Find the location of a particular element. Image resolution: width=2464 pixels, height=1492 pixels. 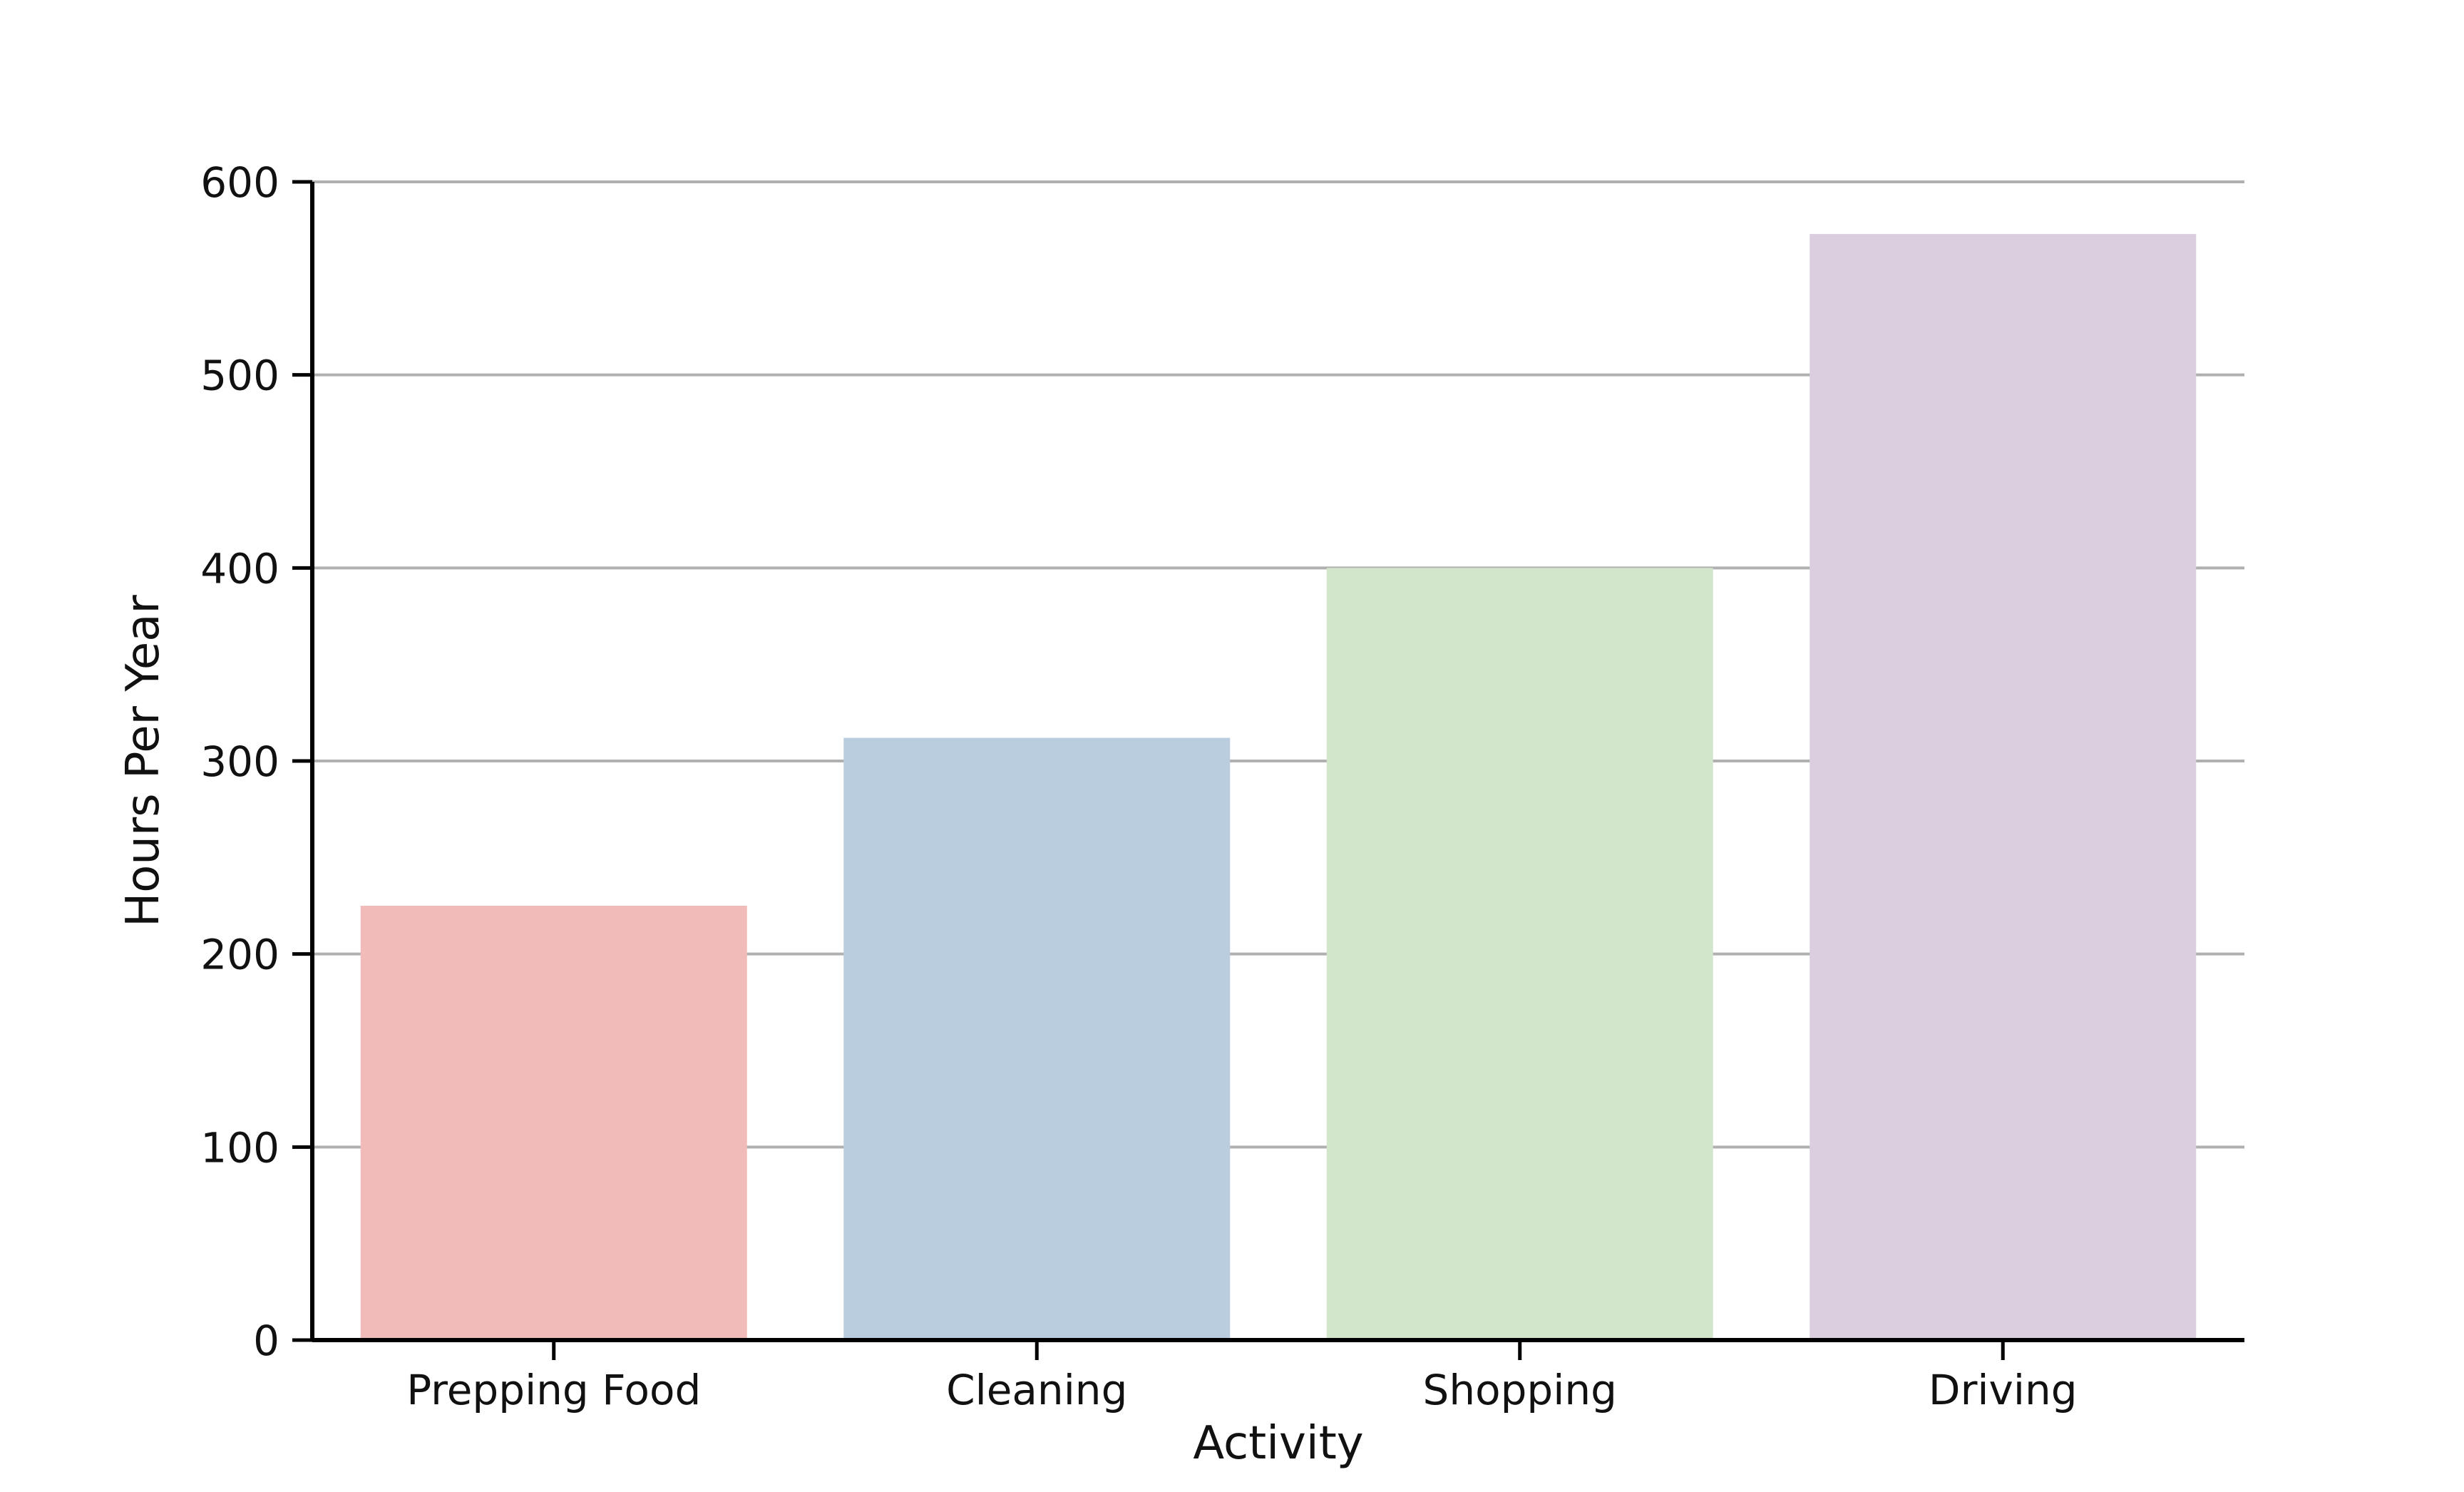

bar-cleaning is located at coordinates (1037, 1038).